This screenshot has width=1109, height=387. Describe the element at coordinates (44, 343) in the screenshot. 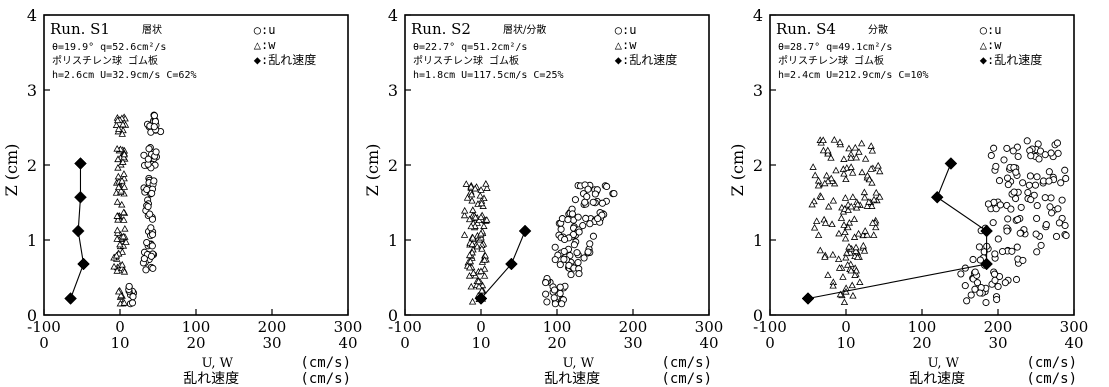

I see `x-tick-label-turbulence: 0` at that location.